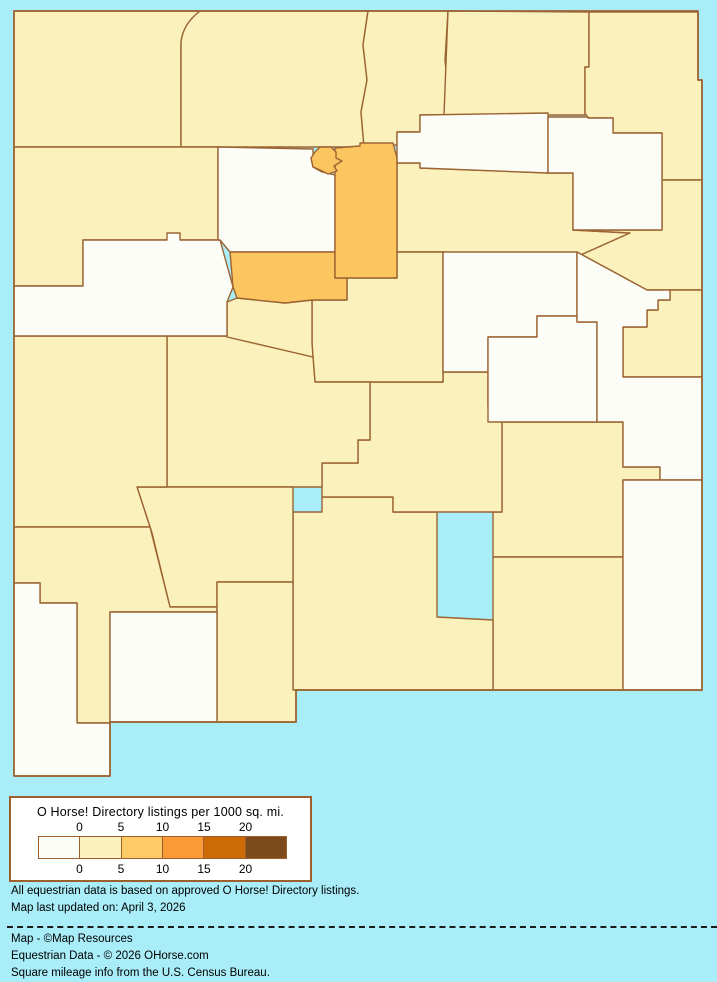  What do you see at coordinates (72, 939) in the screenshot?
I see `map-credit: Map - ©Map Resources` at bounding box center [72, 939].